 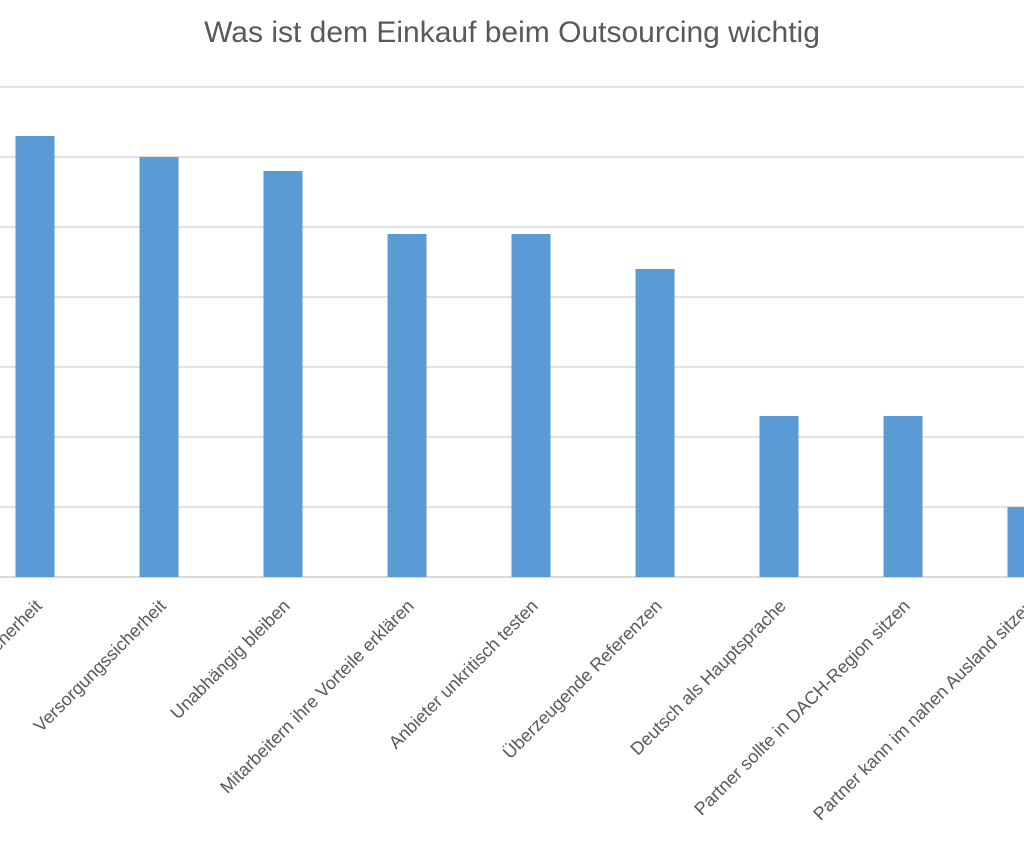 I want to click on x-tick-label: Versorgungssicherheit, so click(x=100, y=666).